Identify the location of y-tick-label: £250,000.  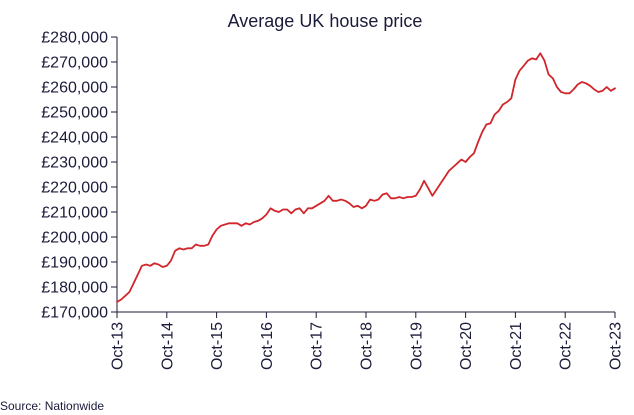
(74, 113).